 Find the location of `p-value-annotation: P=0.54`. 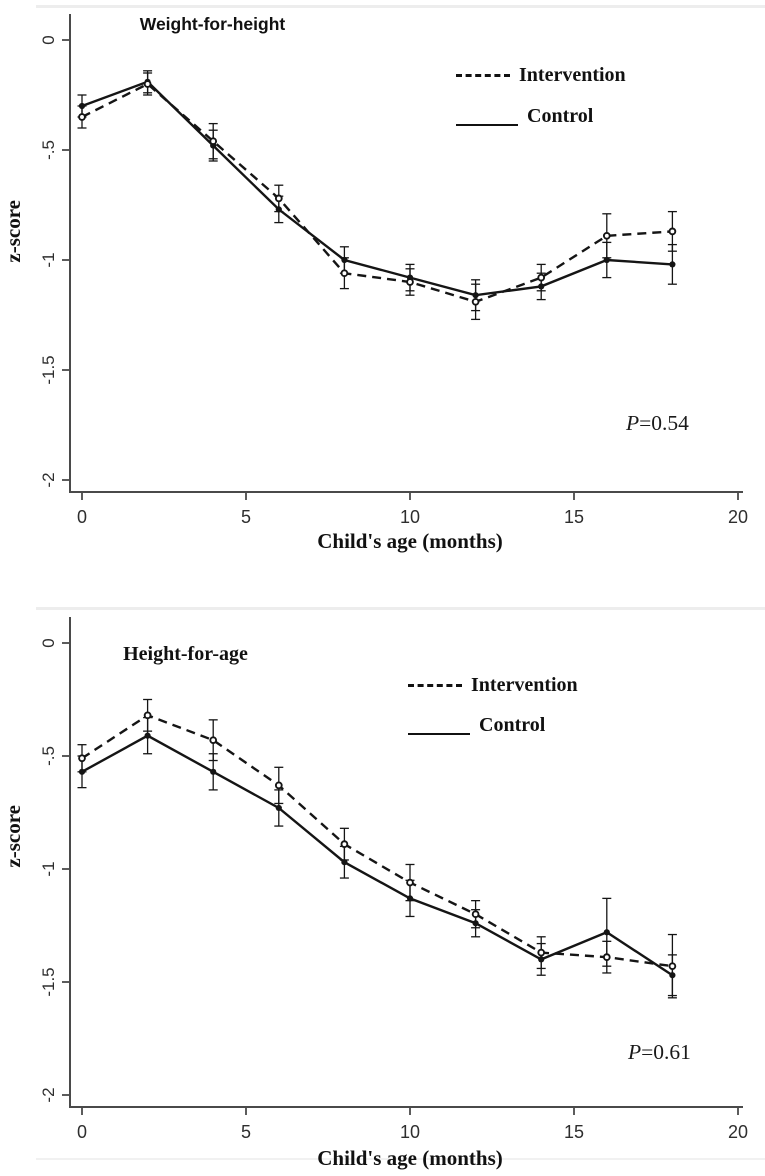

p-value-annotation: P=0.54 is located at coordinates (657, 423).